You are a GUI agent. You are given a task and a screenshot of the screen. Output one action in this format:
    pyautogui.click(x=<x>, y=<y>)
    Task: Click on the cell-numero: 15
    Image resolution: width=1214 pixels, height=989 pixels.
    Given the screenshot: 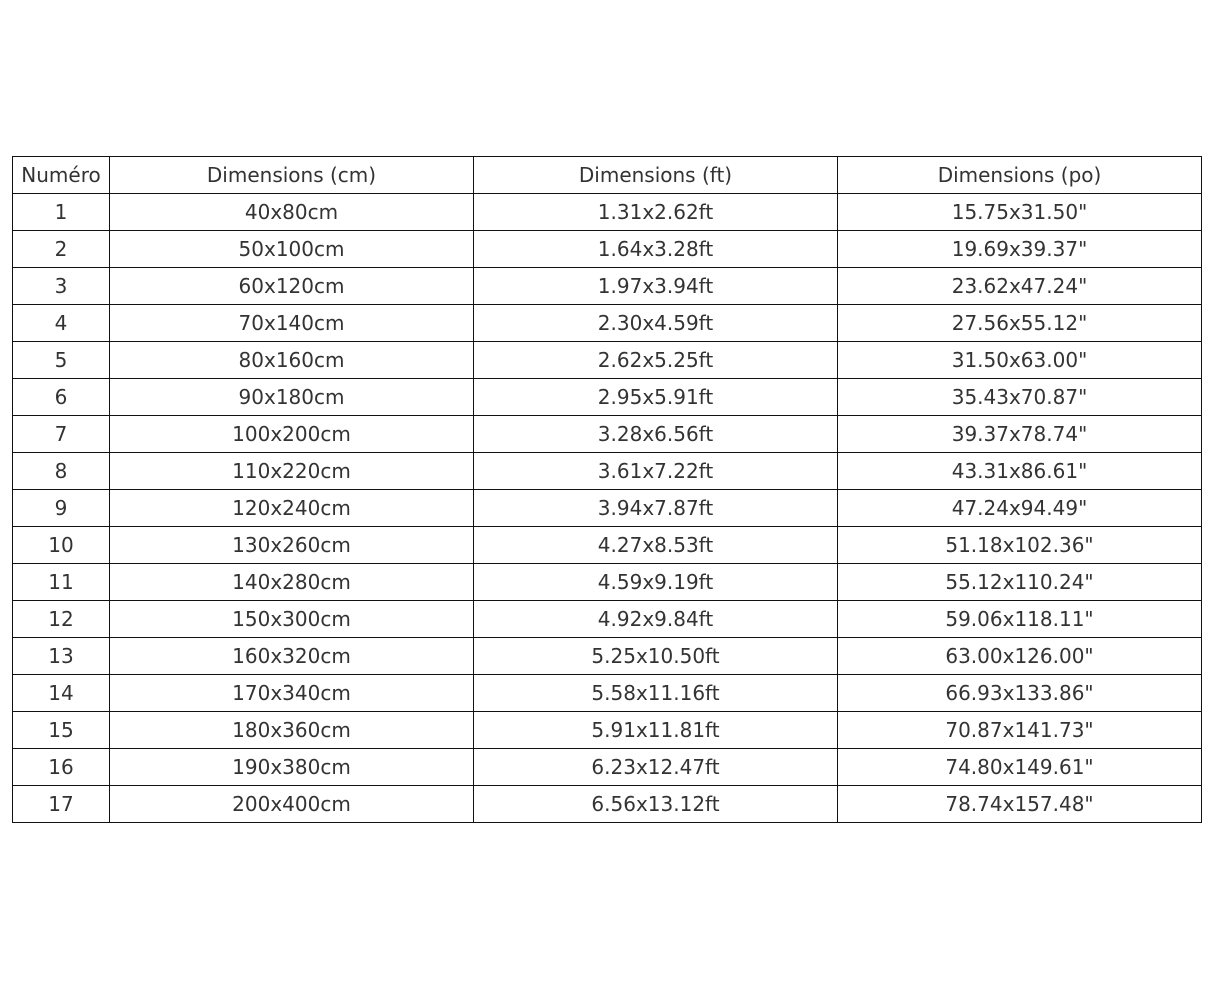 What is the action you would take?
    pyautogui.click(x=61, y=730)
    